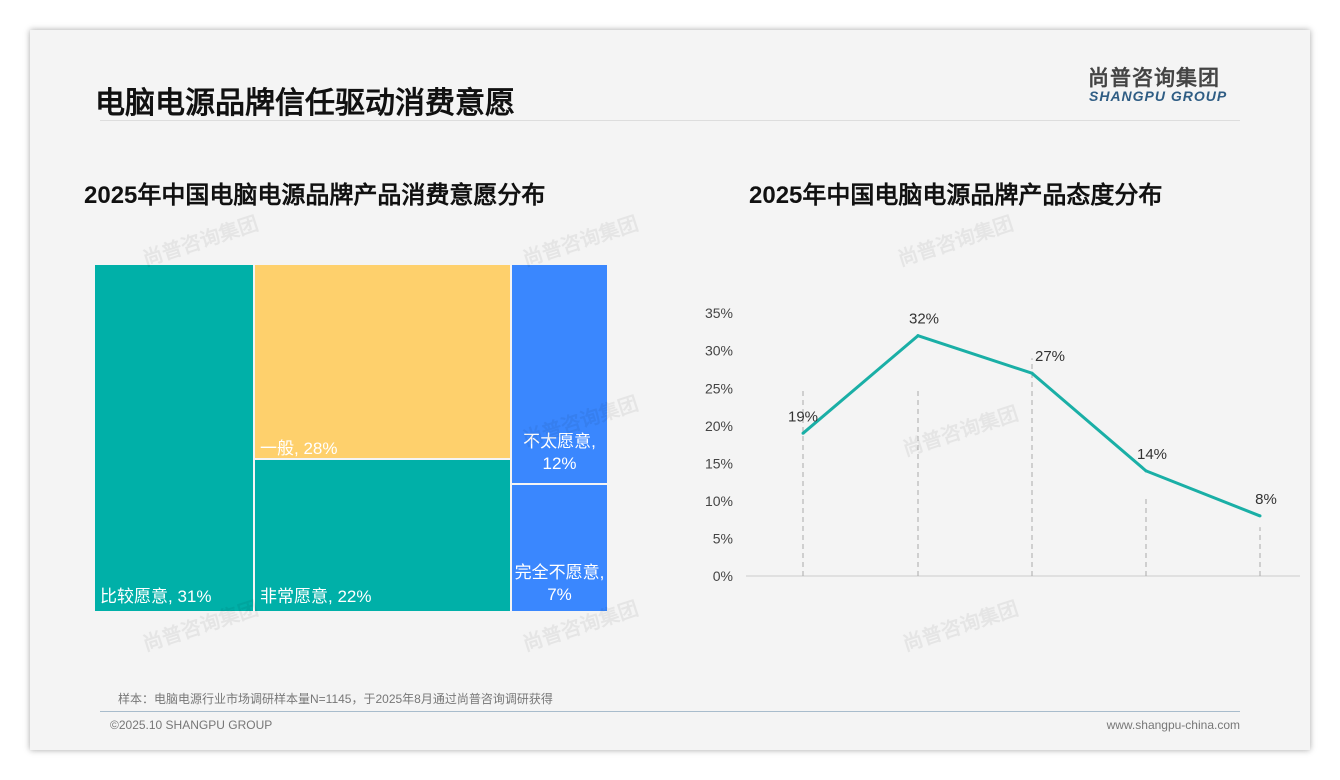 The image size is (1340, 780). I want to click on data-label: 19%, so click(803, 416).